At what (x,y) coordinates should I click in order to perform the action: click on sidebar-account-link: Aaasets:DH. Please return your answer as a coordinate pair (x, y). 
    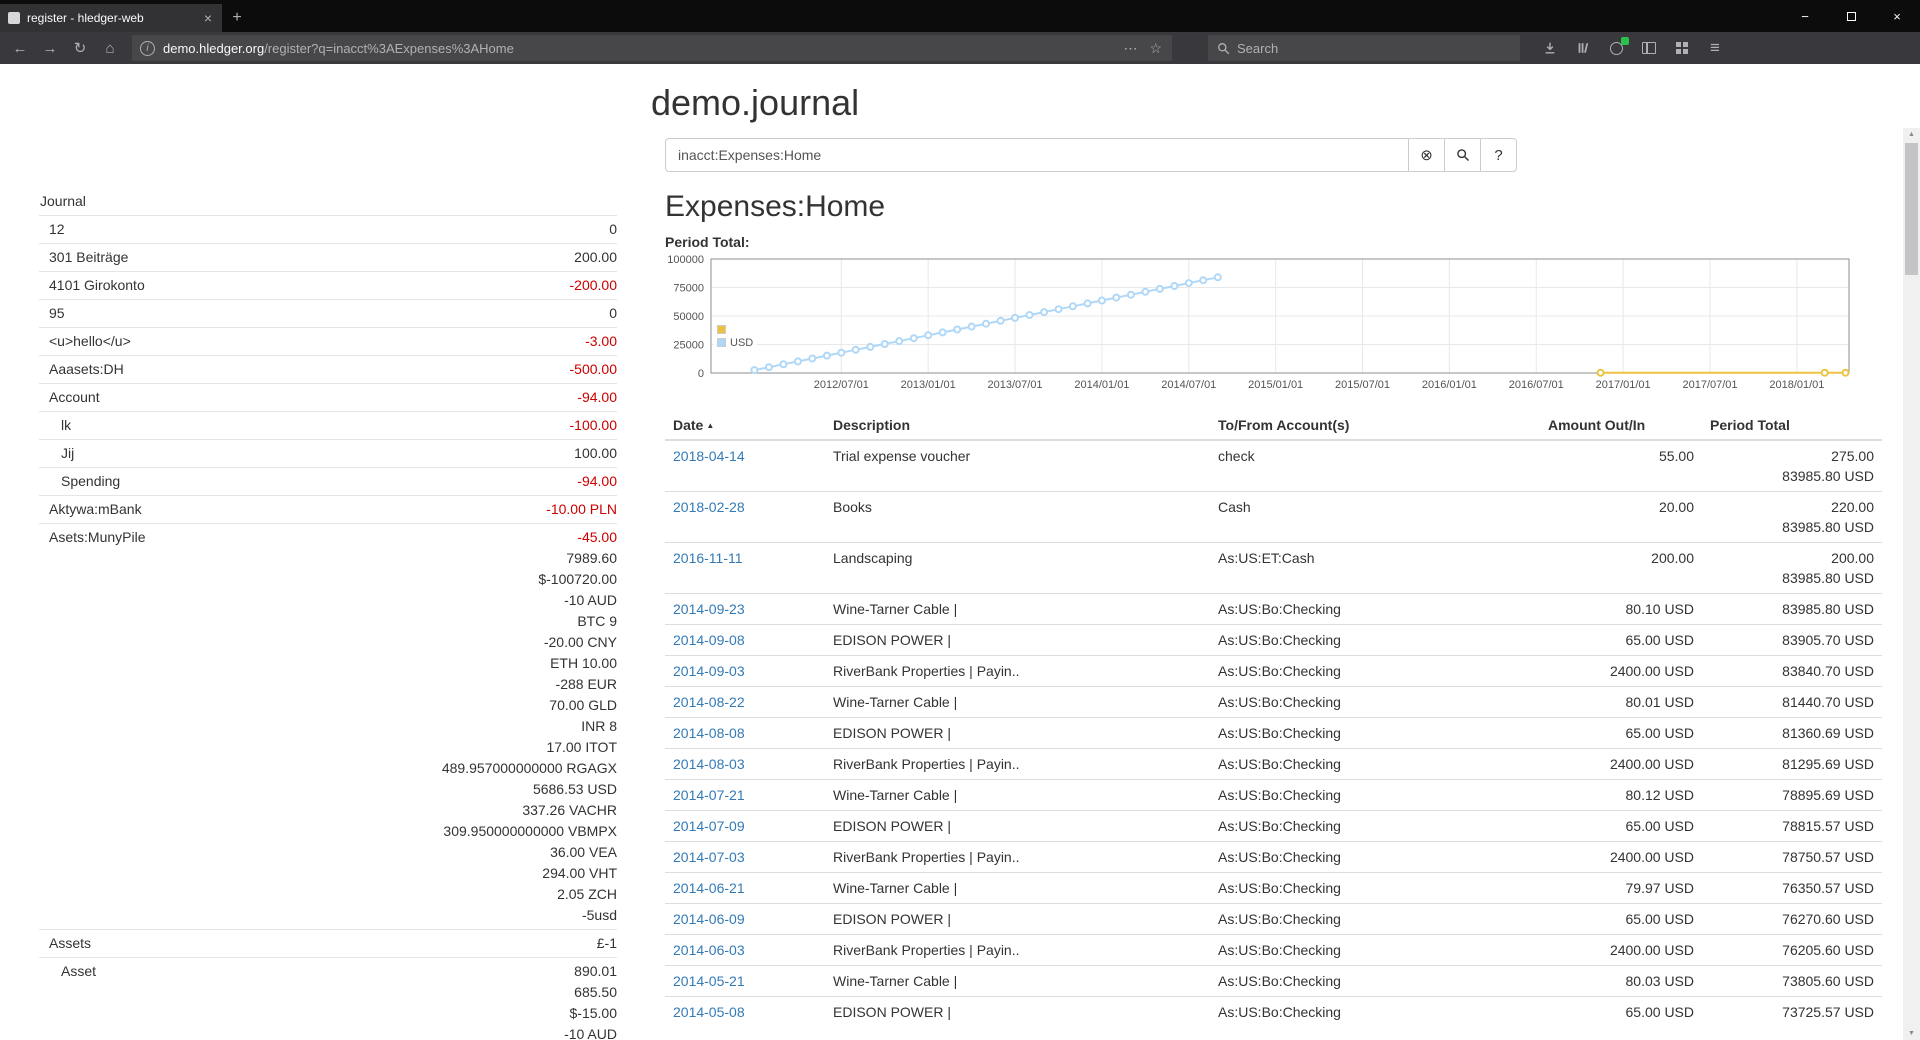
    Looking at the image, I should click on (86, 369).